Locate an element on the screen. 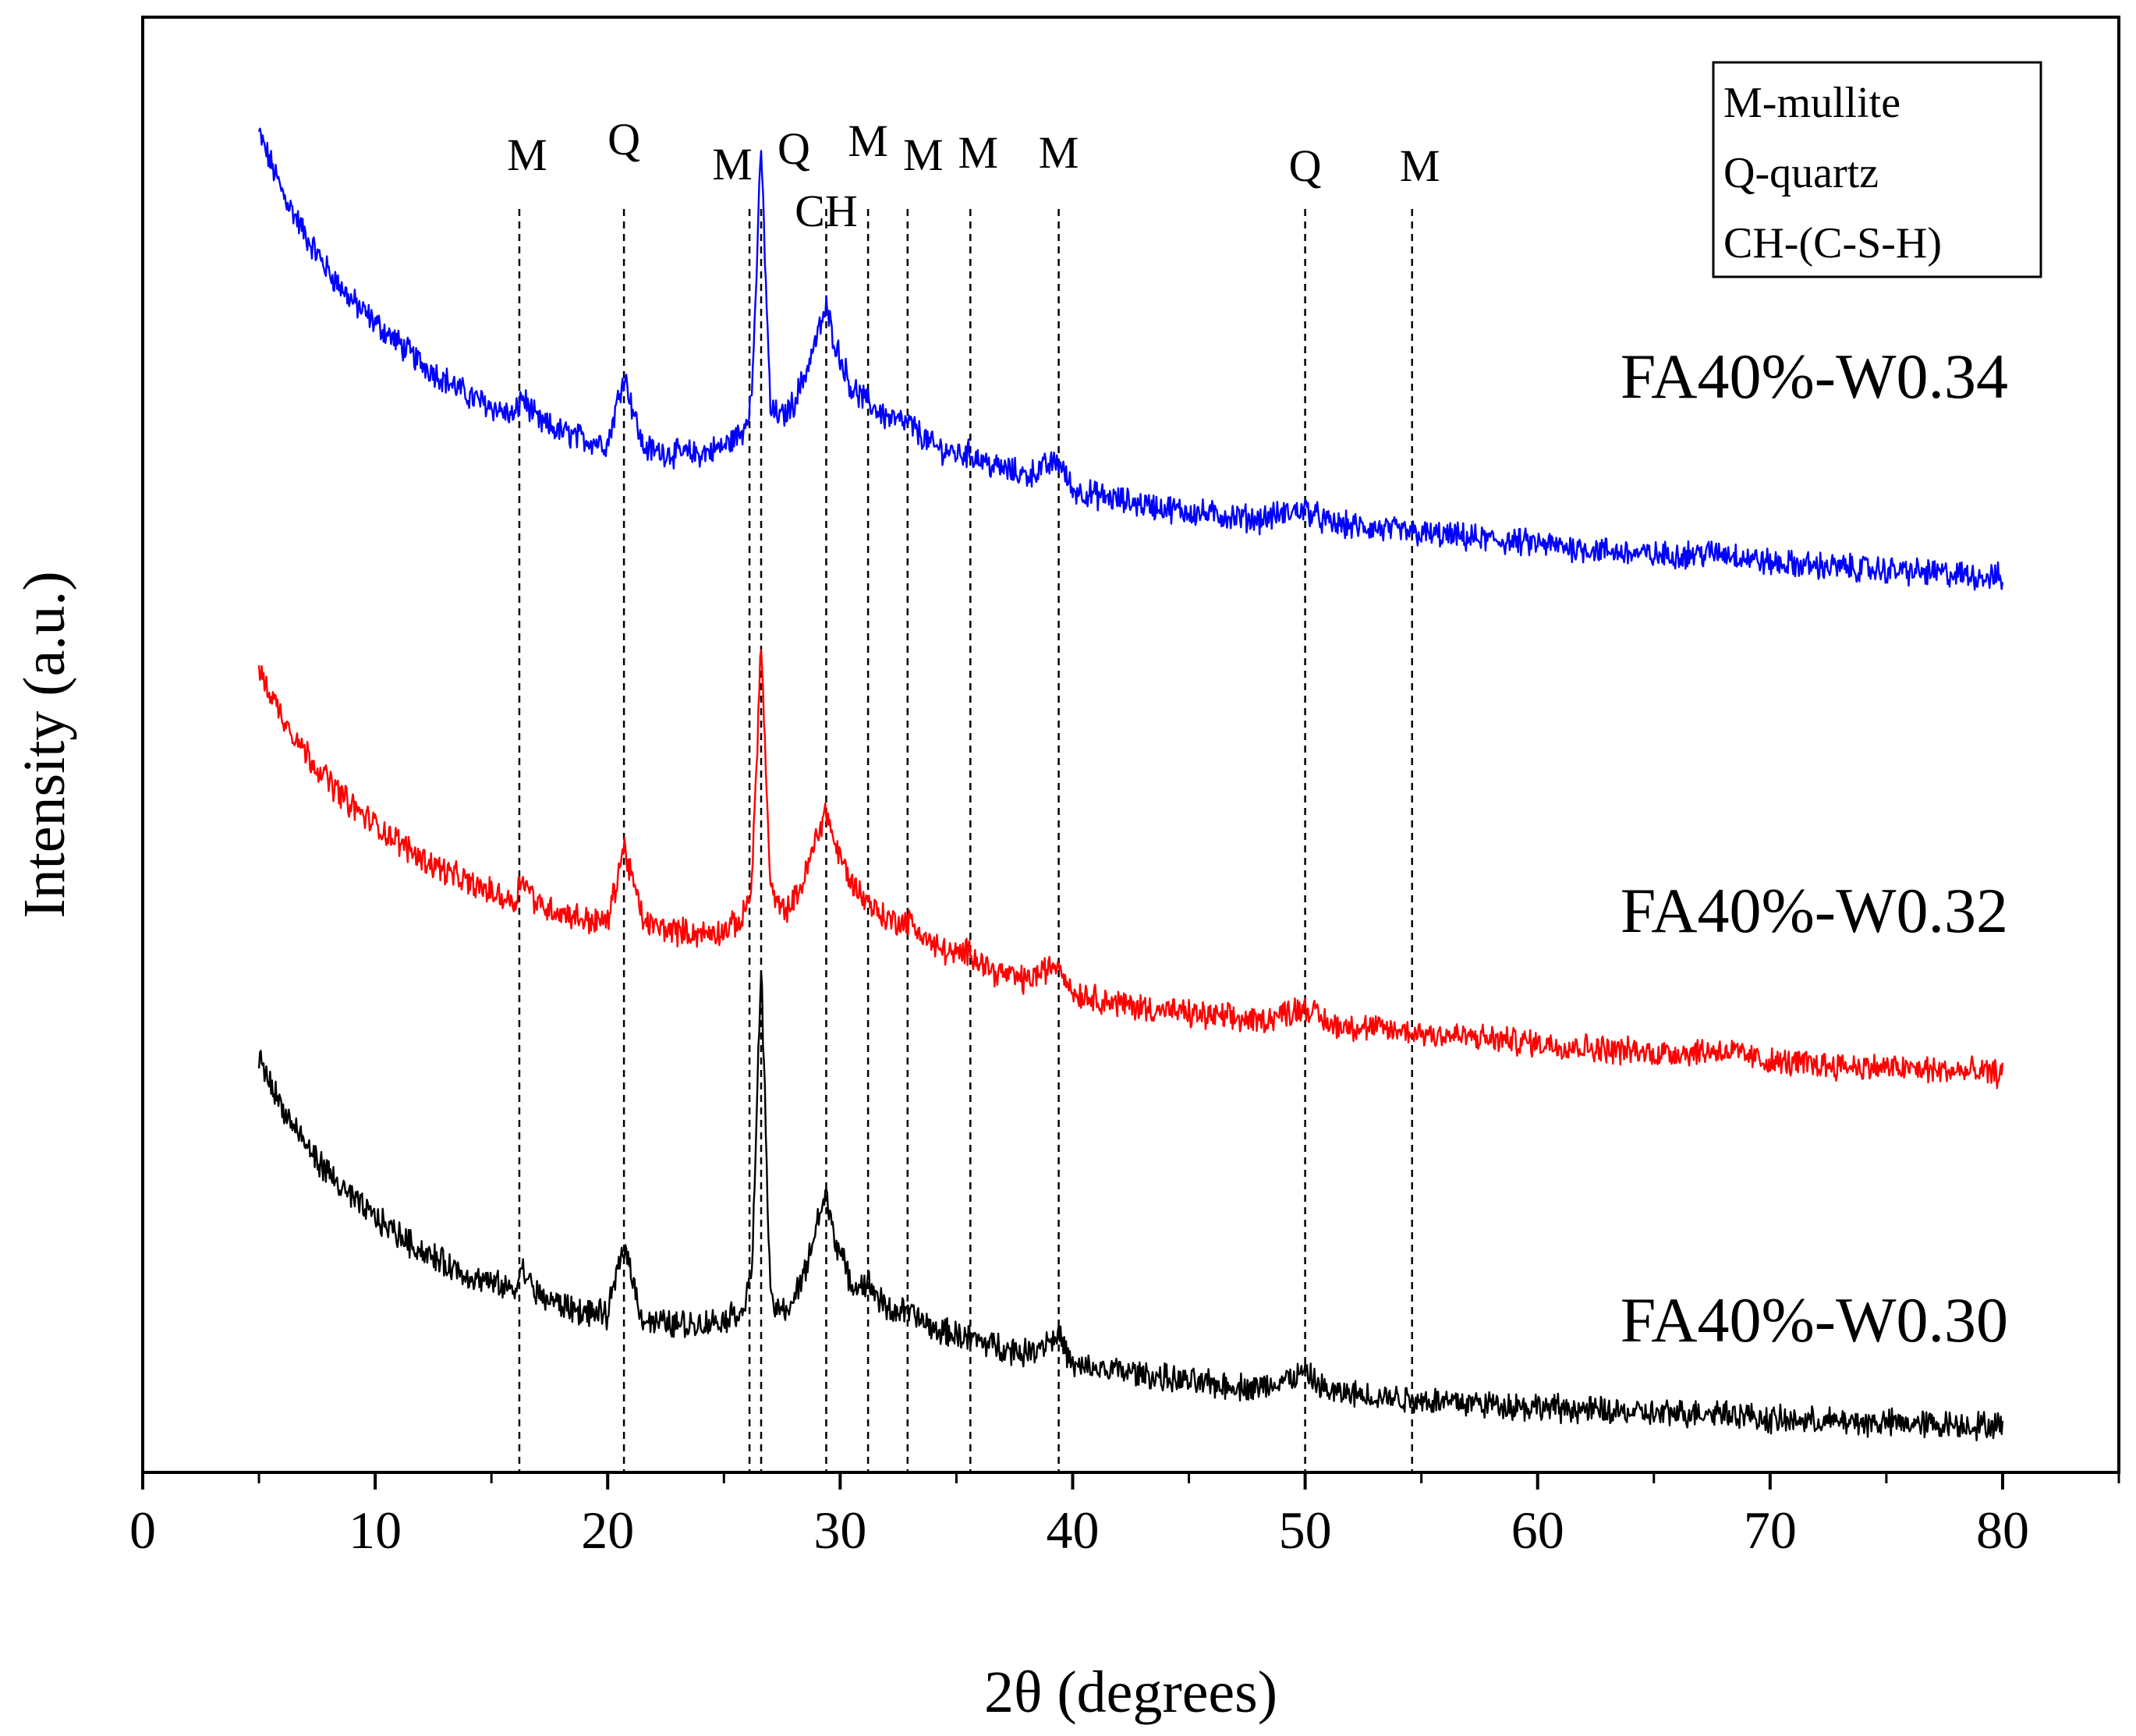  x-tick-label: 40 is located at coordinates (1072, 1530).